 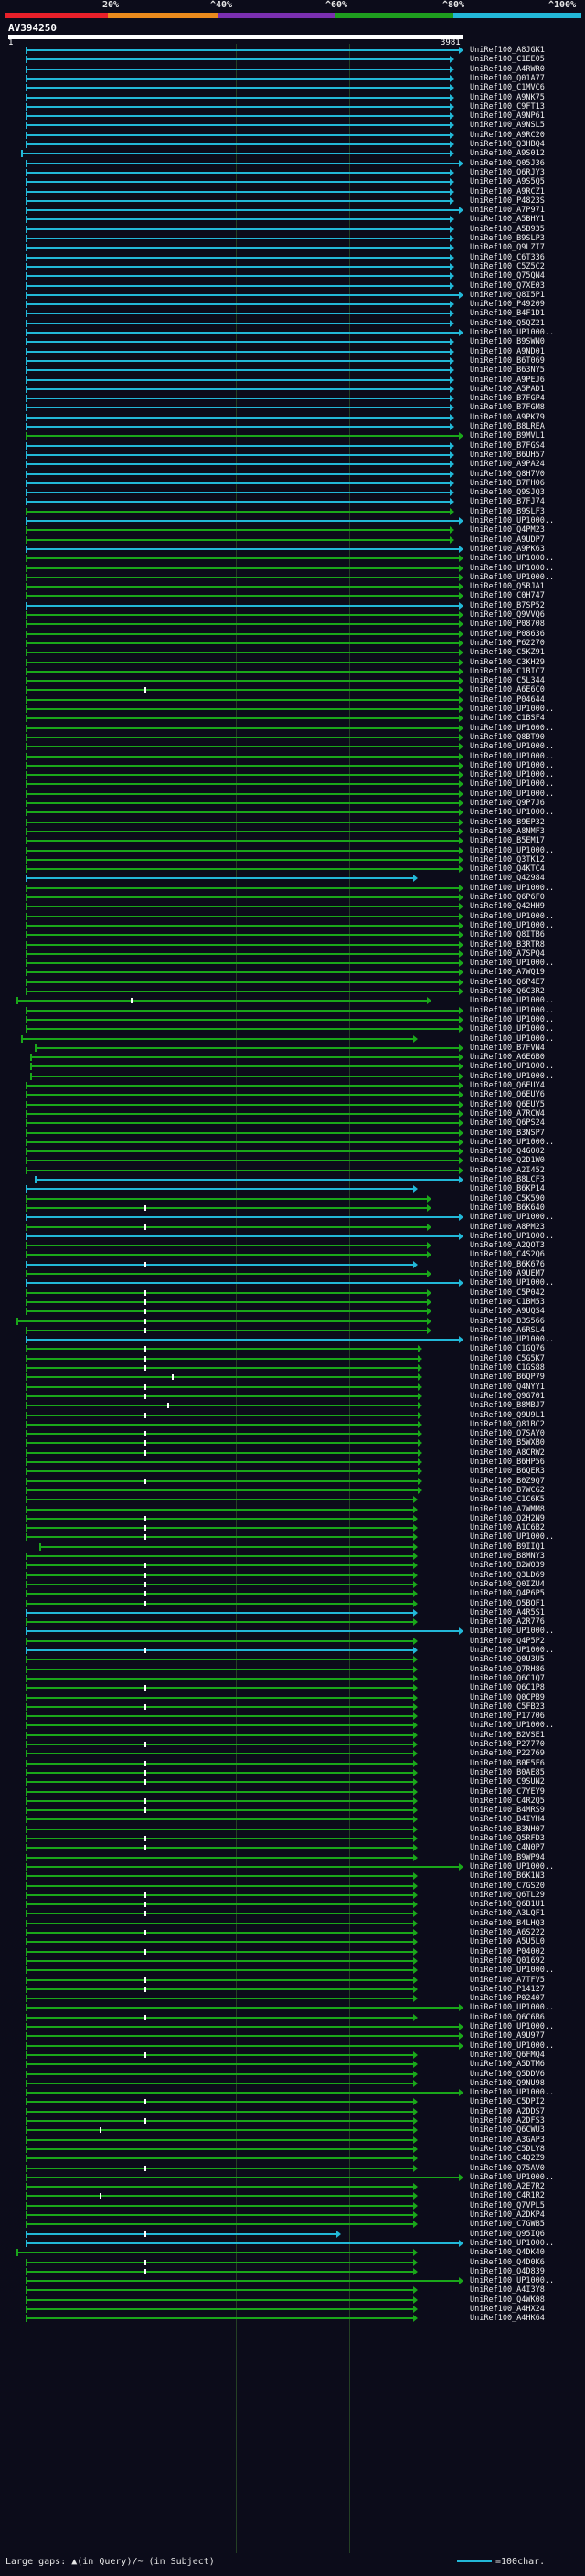 I want to click on subject-id-link: UniRef100_C7GS20, so click(x=508, y=1886).